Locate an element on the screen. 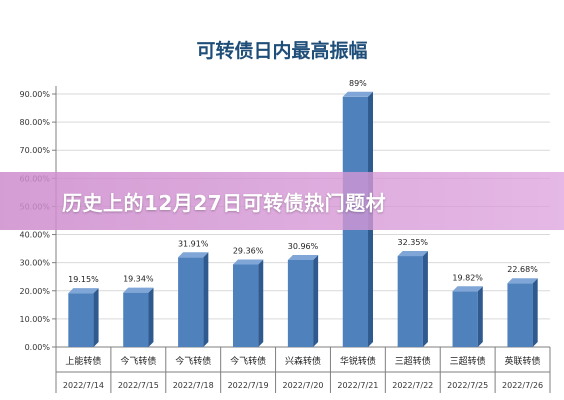 The height and width of the screenshot is (400, 564). x-date-label: 2022/7/19 is located at coordinates (248, 385).